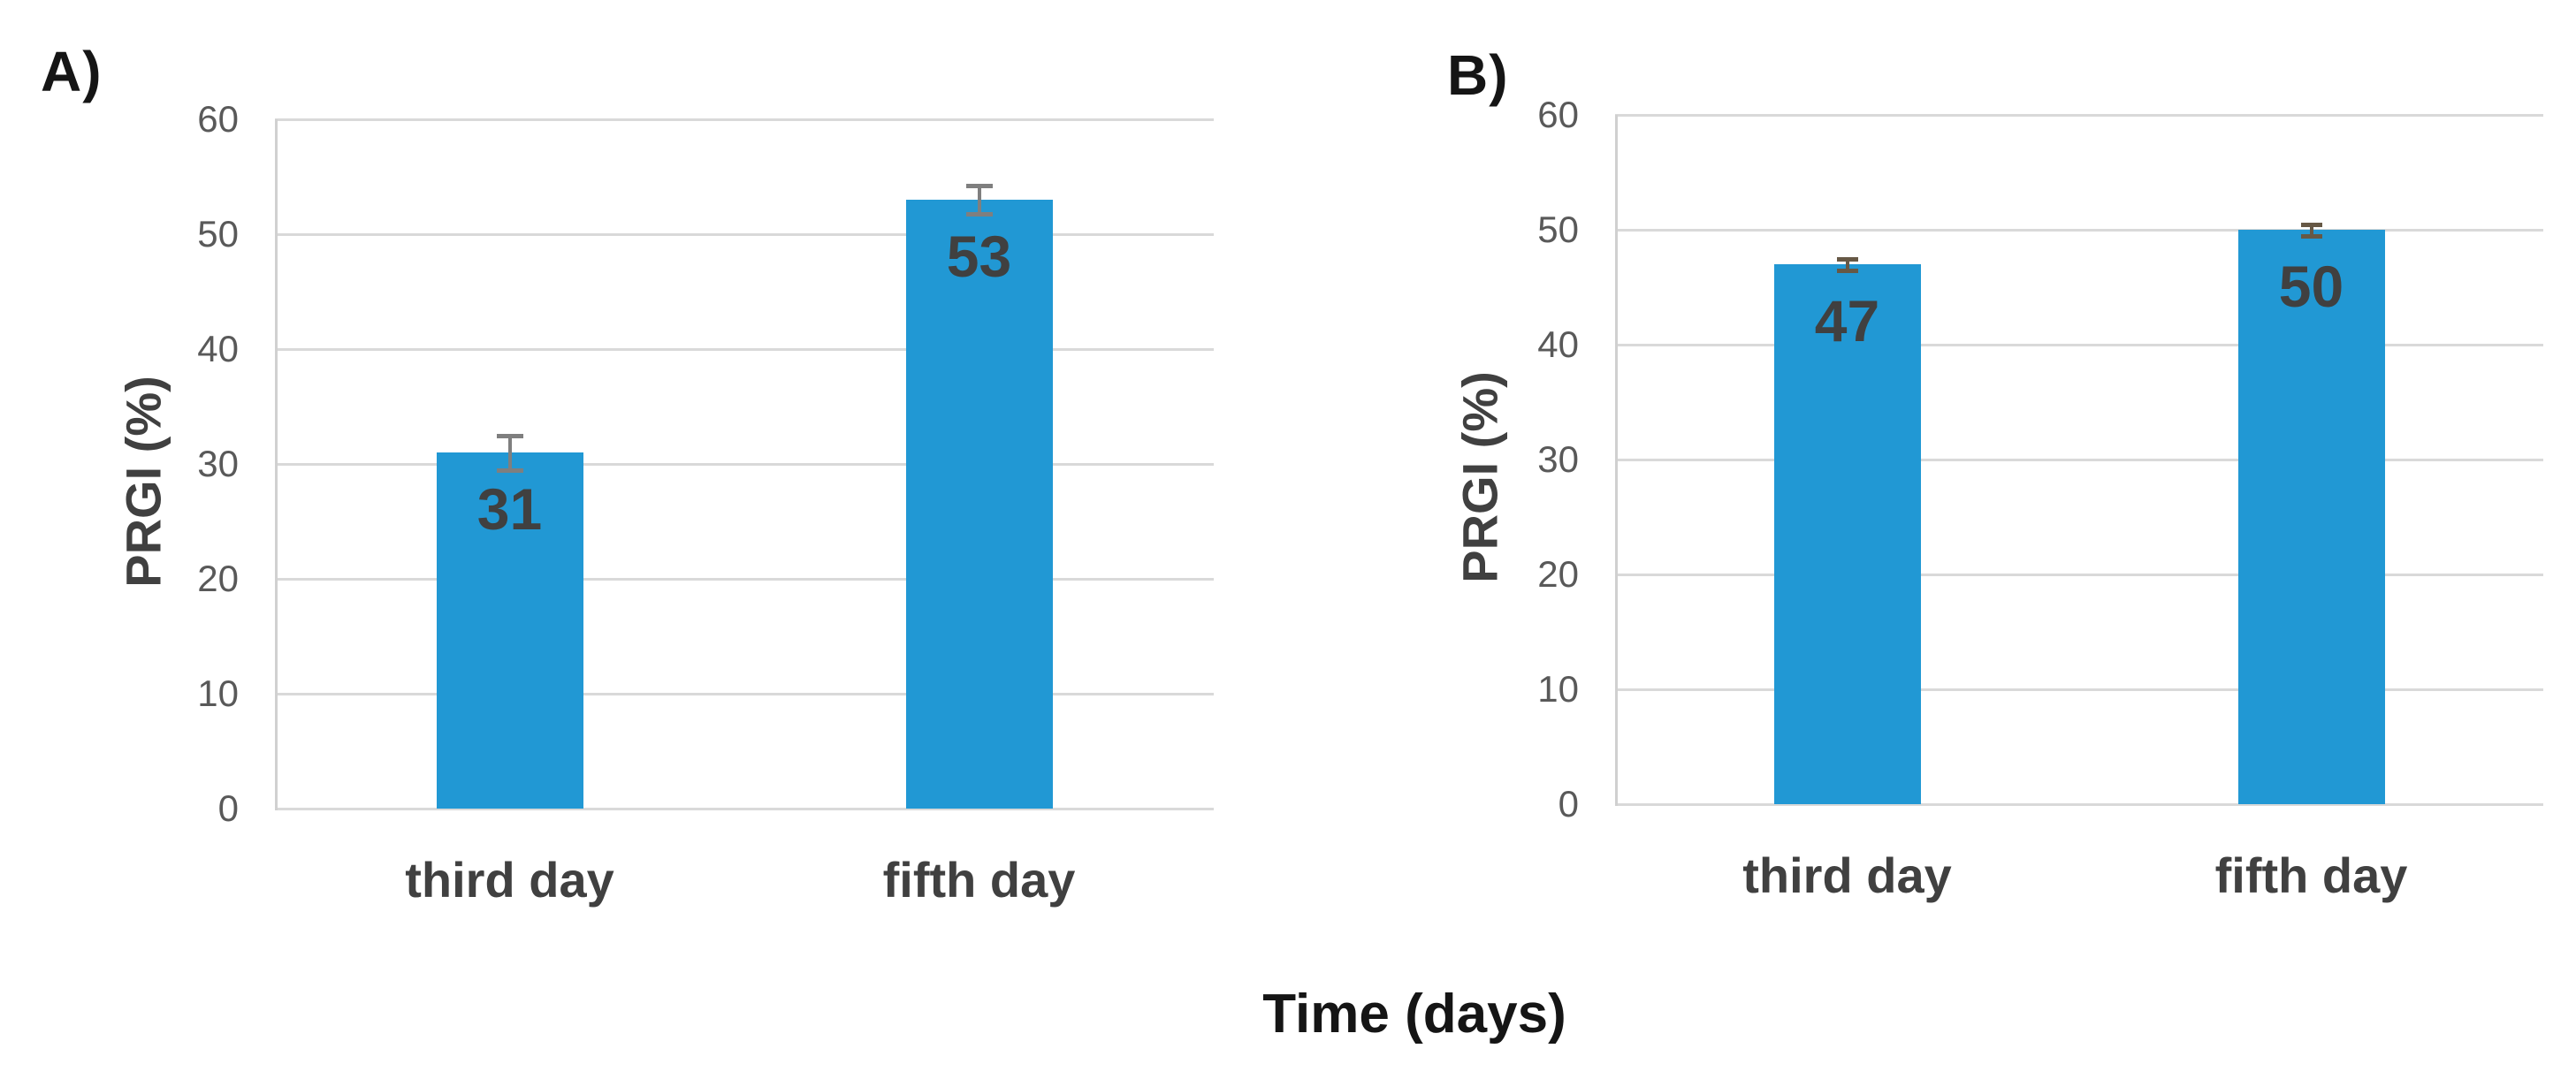 The width and height of the screenshot is (2576, 1079). What do you see at coordinates (1414, 1014) in the screenshot?
I see `x-axis-title: Time (days)` at bounding box center [1414, 1014].